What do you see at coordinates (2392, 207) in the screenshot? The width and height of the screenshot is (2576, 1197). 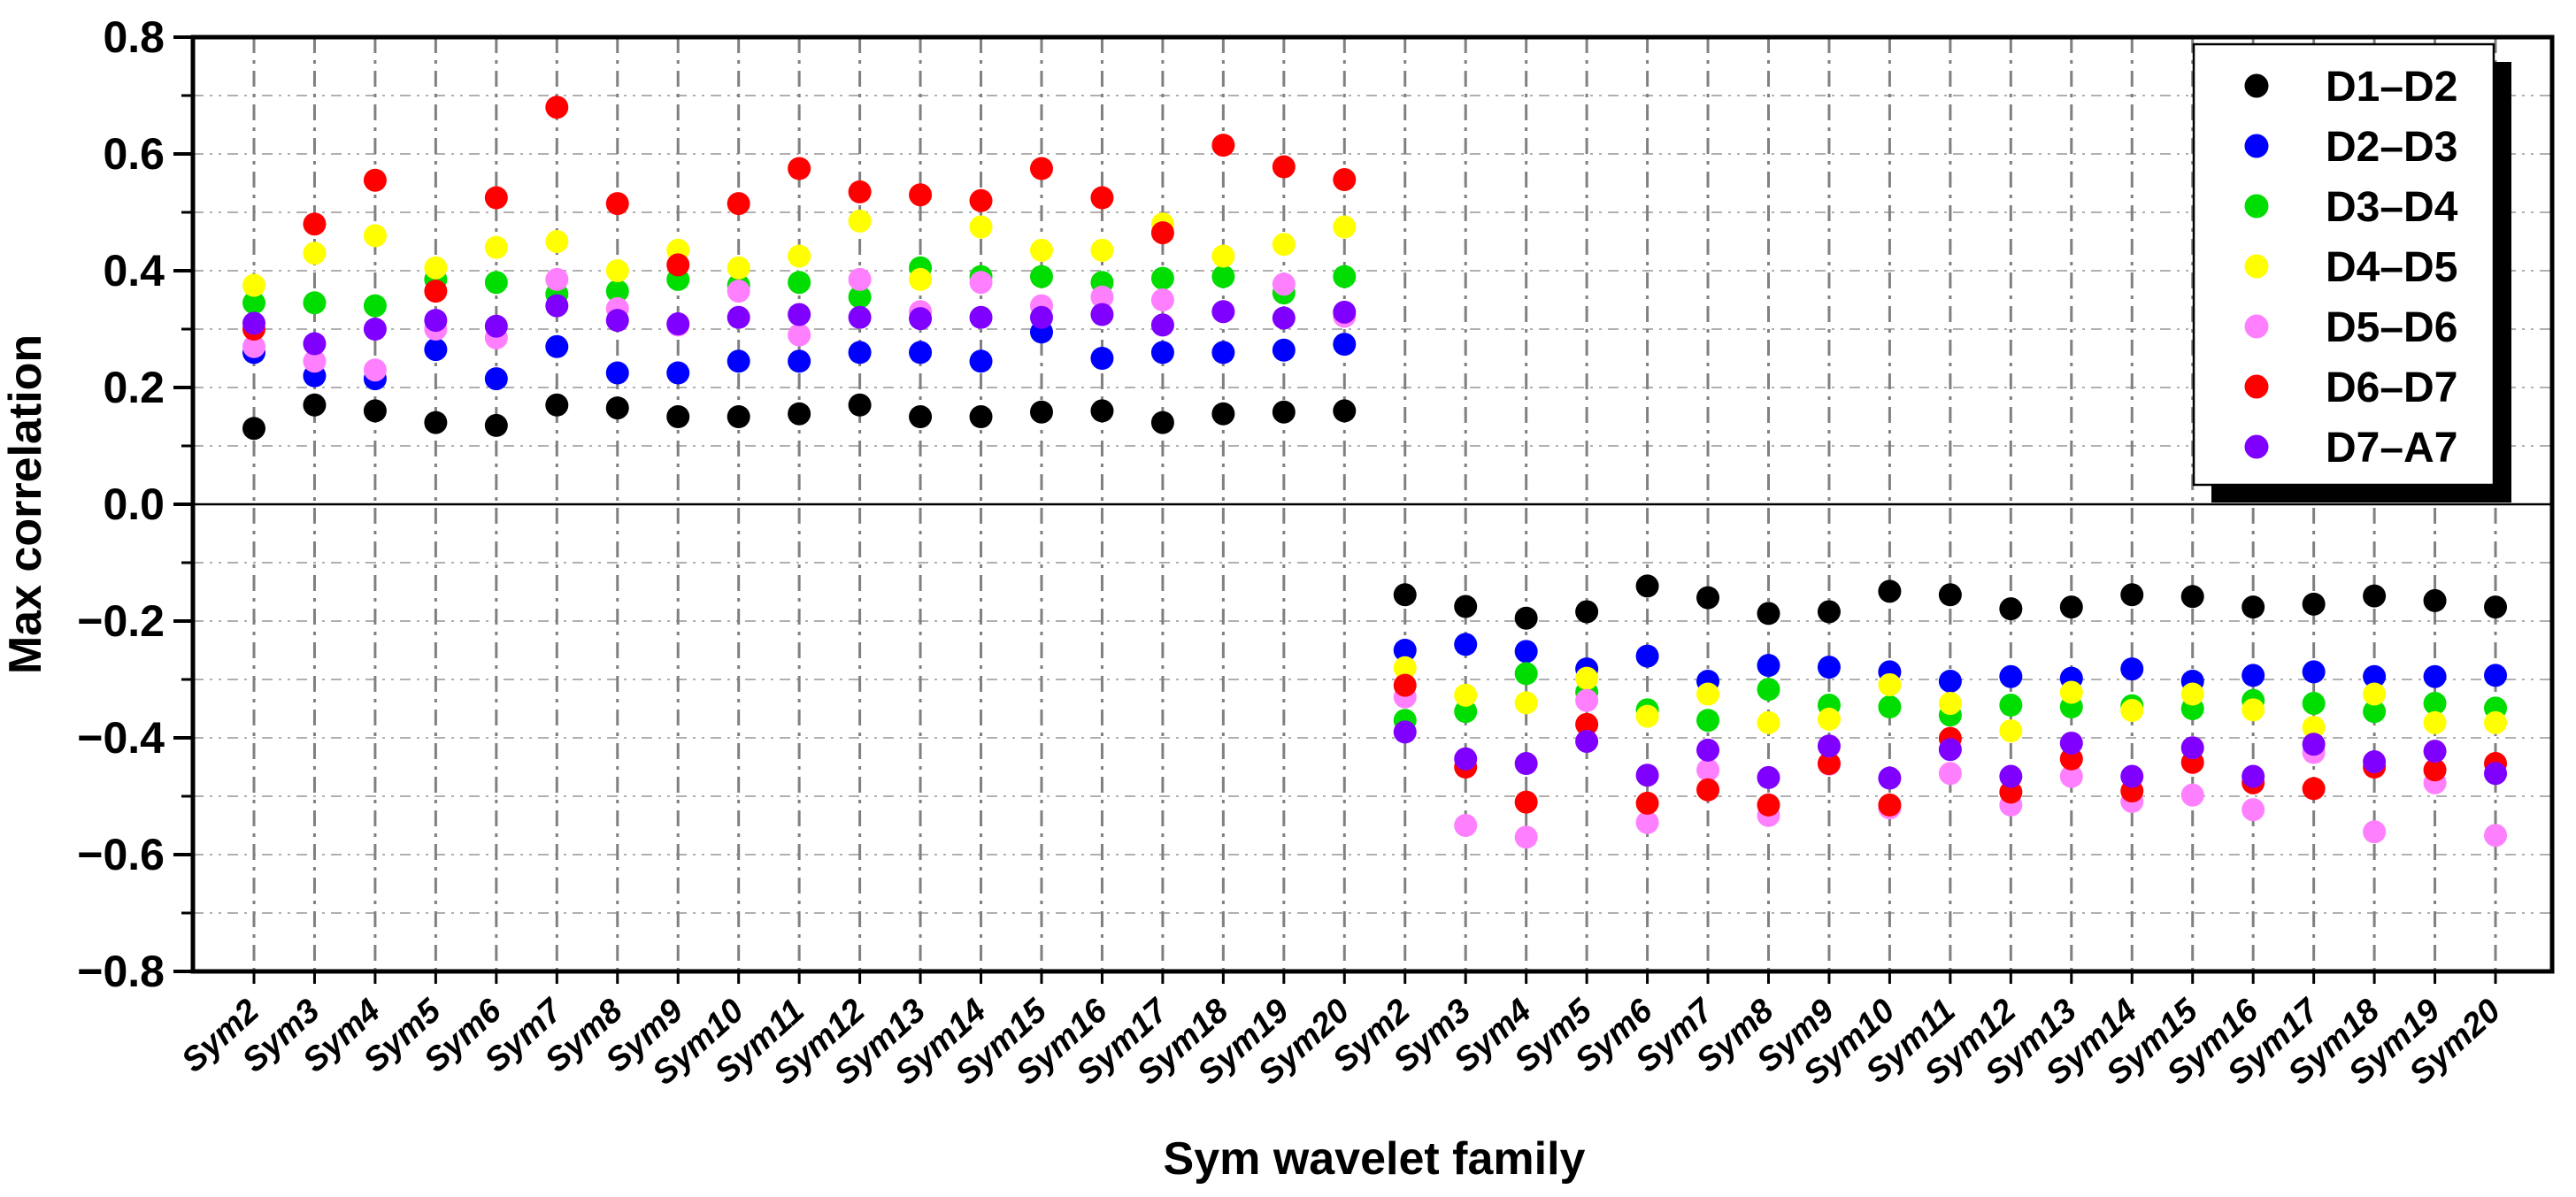 I see `legend-label: D3–D4` at bounding box center [2392, 207].